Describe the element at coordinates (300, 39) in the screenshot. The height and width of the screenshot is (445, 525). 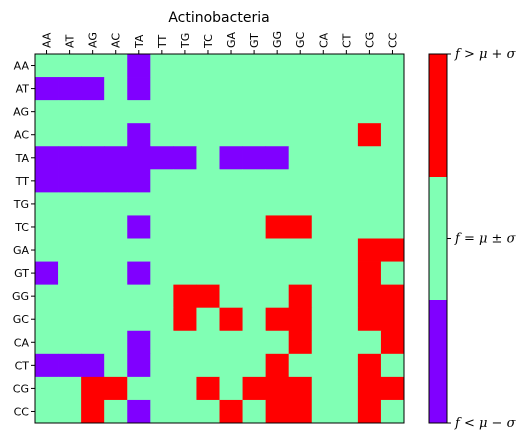
I see `x-tick-label: GC` at that location.